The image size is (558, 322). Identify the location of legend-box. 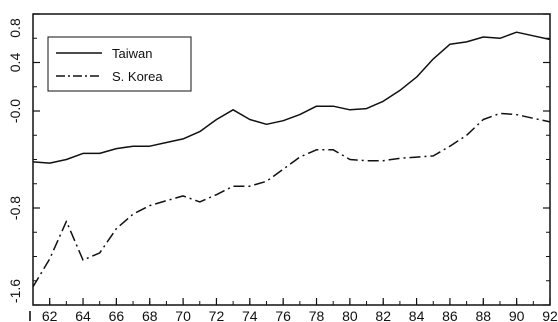
(119, 64).